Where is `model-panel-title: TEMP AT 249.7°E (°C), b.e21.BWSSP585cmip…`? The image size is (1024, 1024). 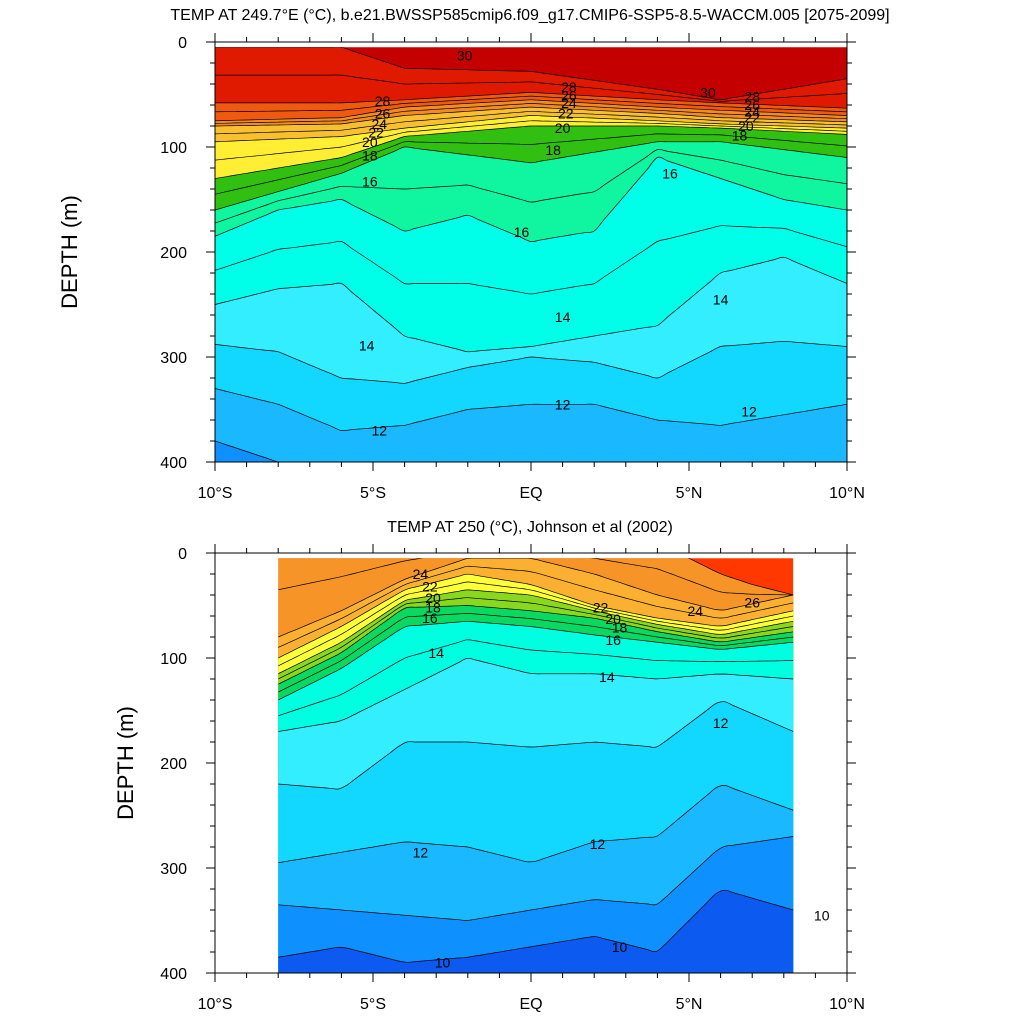
model-panel-title: TEMP AT 249.7°E (°C), b.e21.BWSSP585cmip… is located at coordinates (529, 15).